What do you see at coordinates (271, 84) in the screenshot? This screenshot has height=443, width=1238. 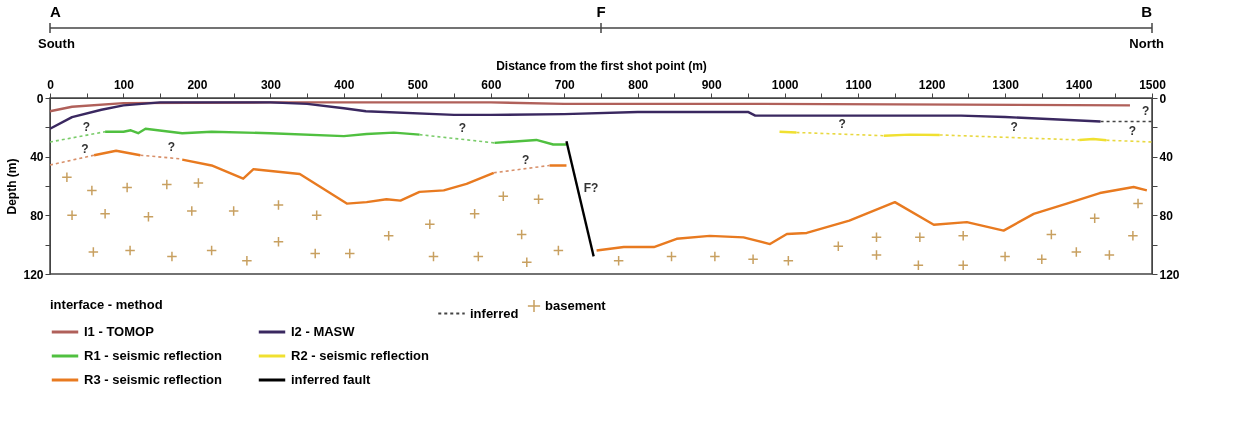 I see `x-tick-label: 300` at bounding box center [271, 84].